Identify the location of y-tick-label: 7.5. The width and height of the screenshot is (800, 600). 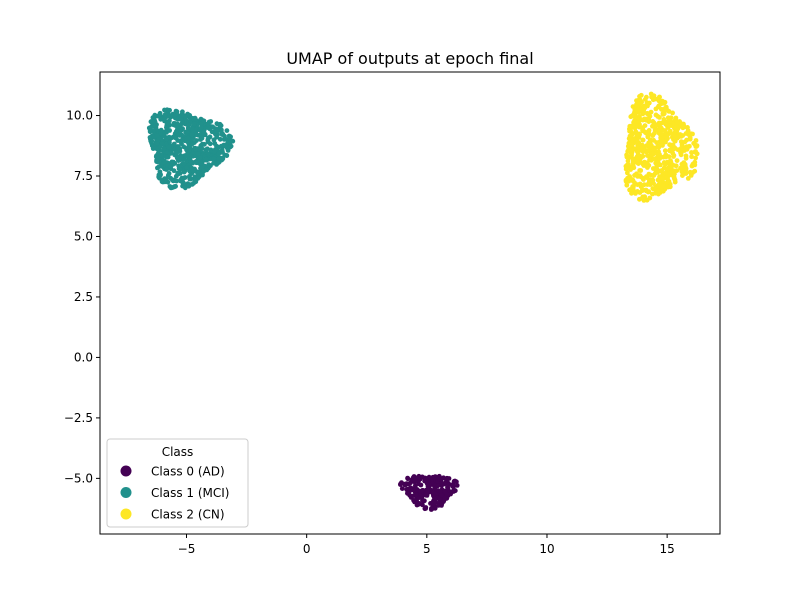
(83, 176).